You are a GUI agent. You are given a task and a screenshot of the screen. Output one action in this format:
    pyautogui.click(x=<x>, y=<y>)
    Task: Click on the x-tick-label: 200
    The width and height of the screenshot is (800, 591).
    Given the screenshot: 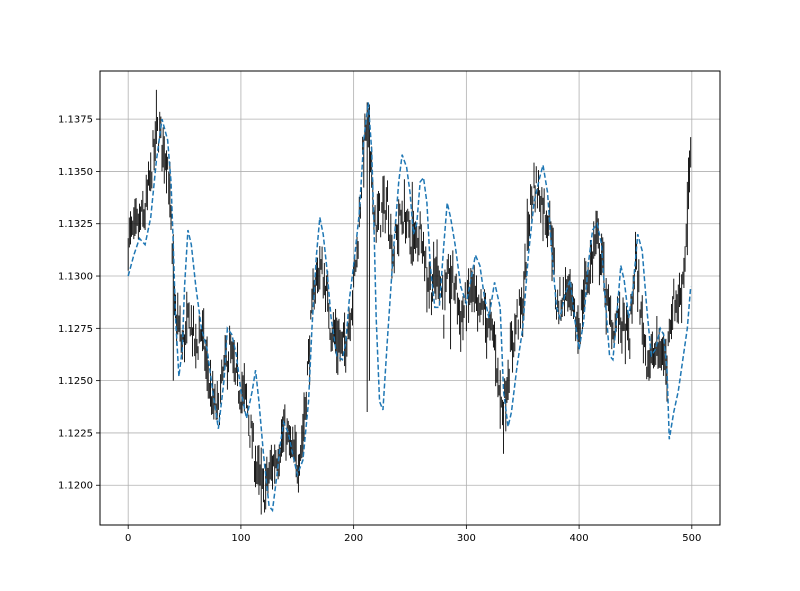 What is the action you would take?
    pyautogui.click(x=353, y=538)
    